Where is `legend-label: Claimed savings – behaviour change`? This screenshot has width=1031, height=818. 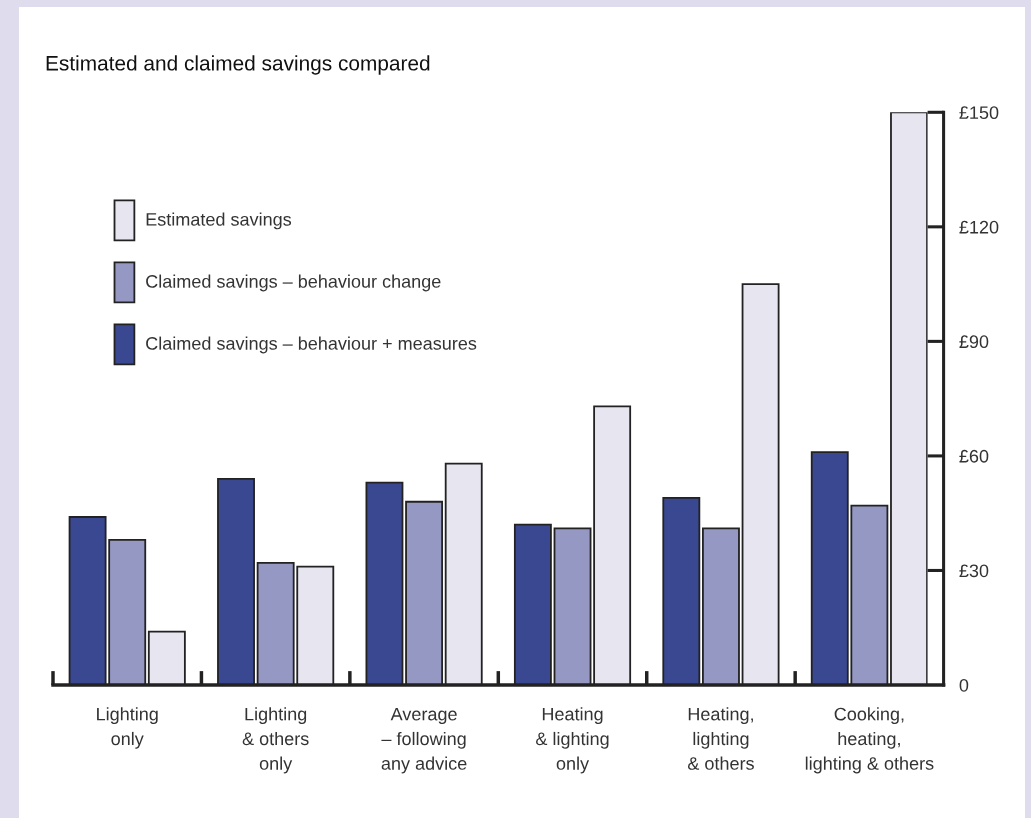 legend-label: Claimed savings – behaviour change is located at coordinates (293, 283).